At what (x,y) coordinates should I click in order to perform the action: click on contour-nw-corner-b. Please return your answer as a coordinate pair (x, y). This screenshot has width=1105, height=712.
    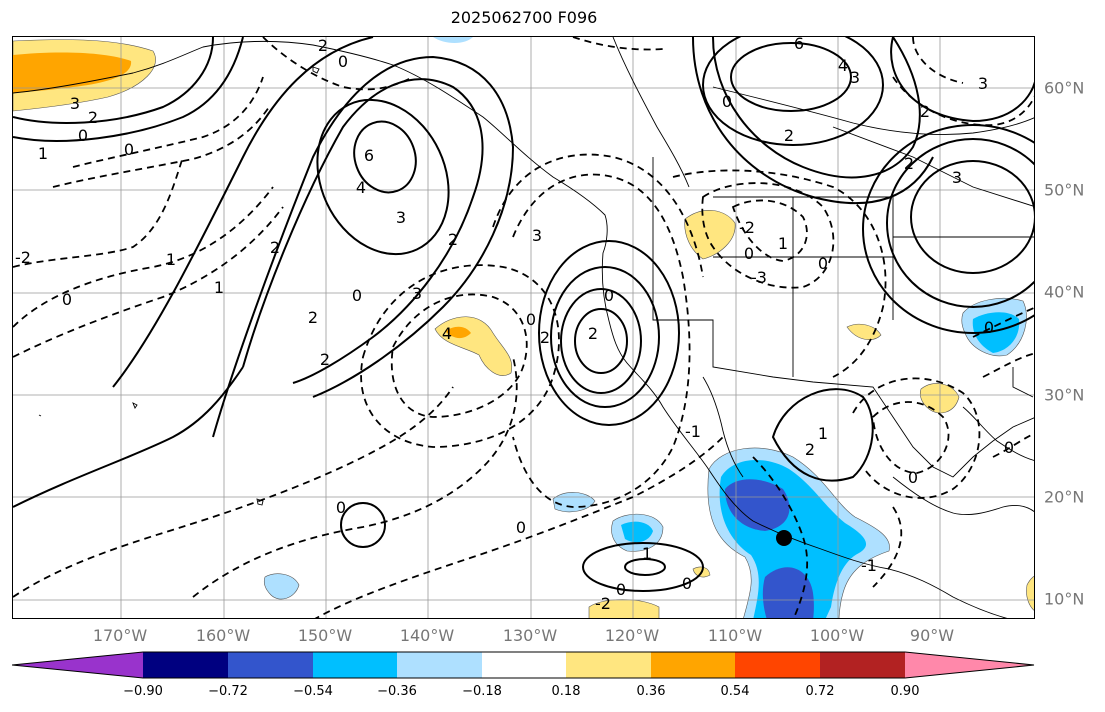
    Looking at the image, I should click on (128, 89).